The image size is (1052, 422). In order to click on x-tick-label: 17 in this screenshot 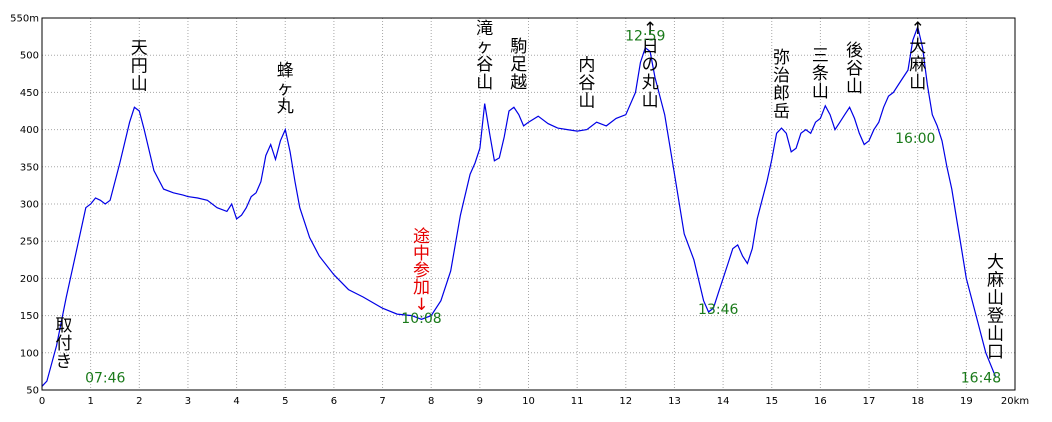, I will do `click(869, 401)`.